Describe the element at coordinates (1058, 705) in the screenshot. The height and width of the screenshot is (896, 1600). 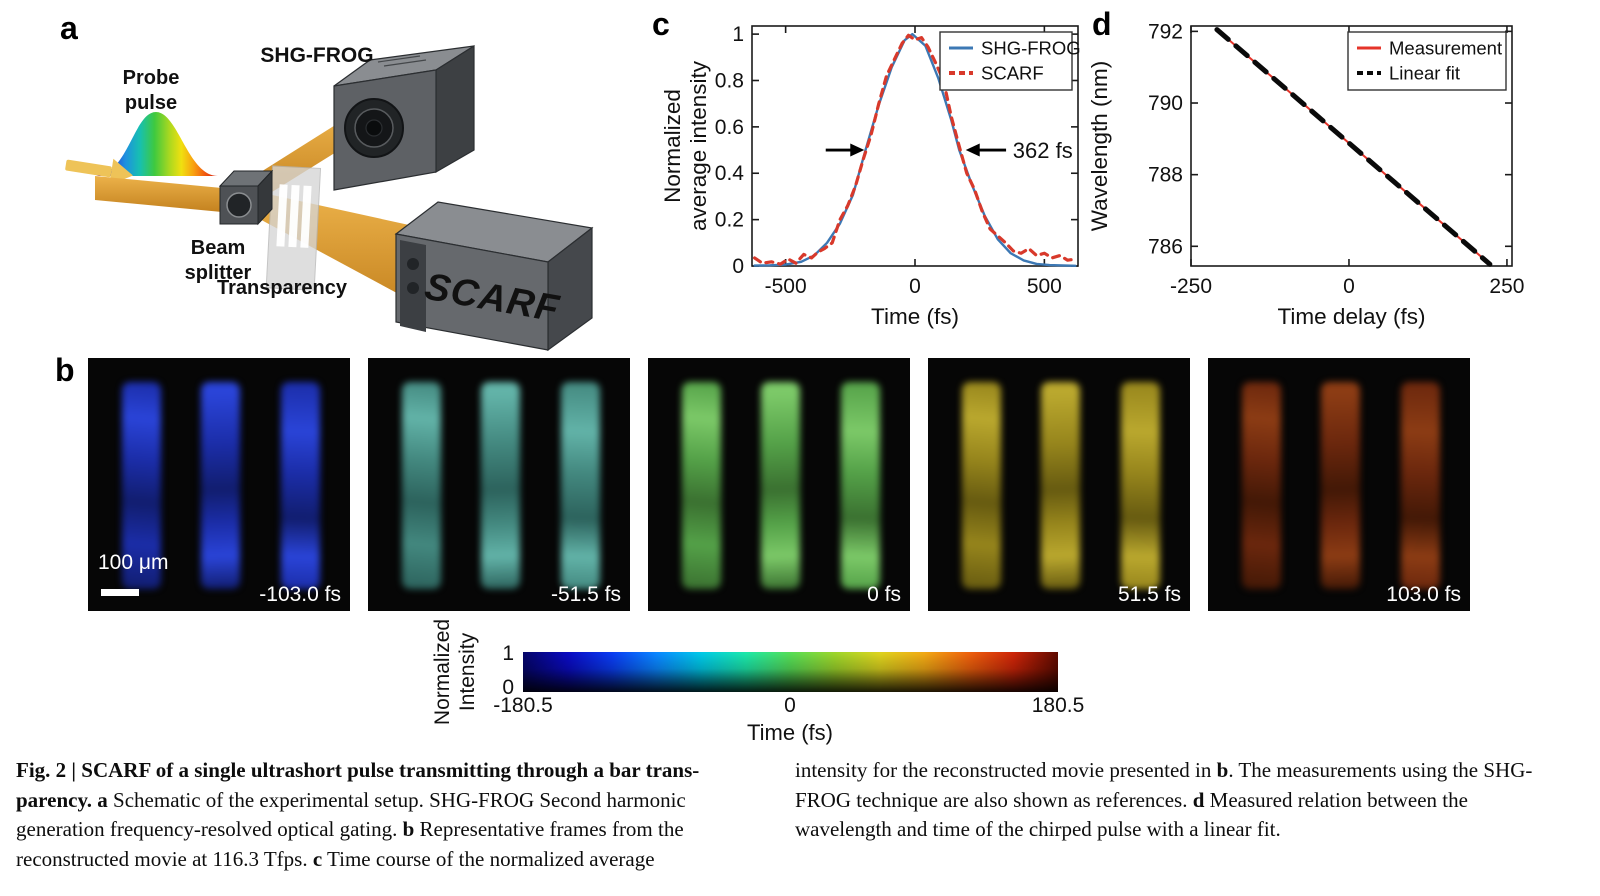
I see `colorbar-xtick-max: 180.5` at that location.